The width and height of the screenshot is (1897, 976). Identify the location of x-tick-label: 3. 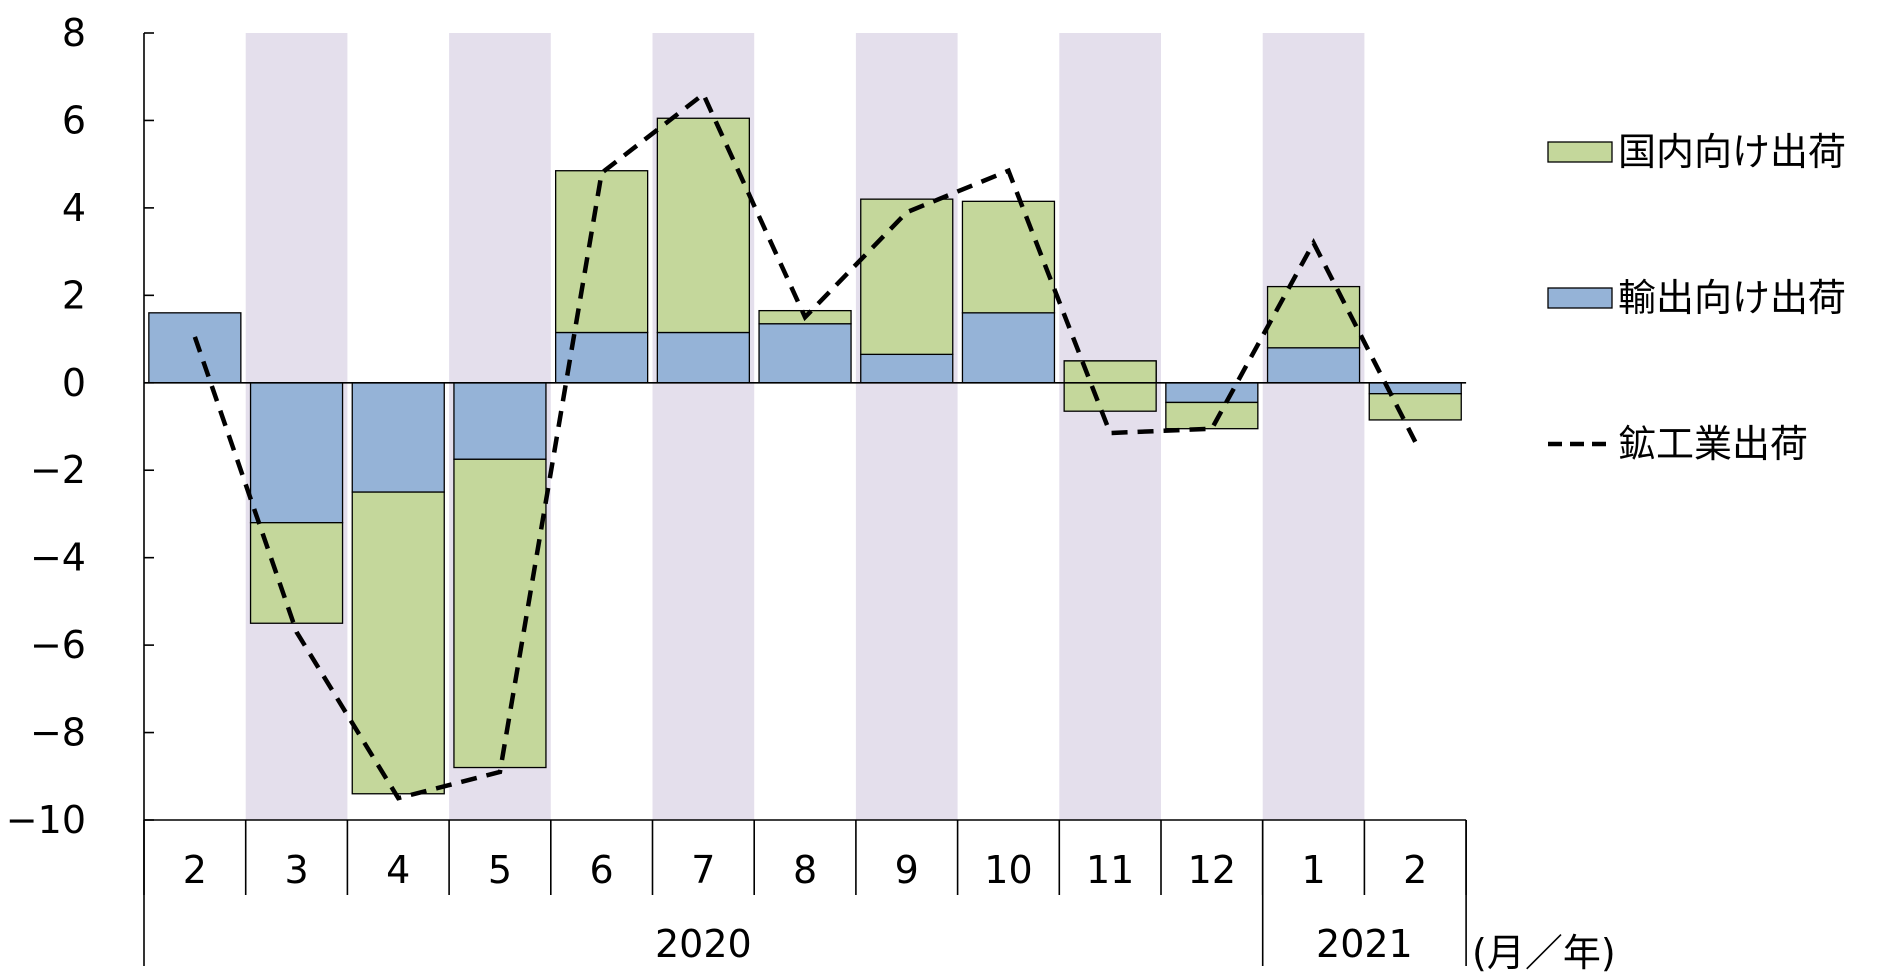
(296, 870).